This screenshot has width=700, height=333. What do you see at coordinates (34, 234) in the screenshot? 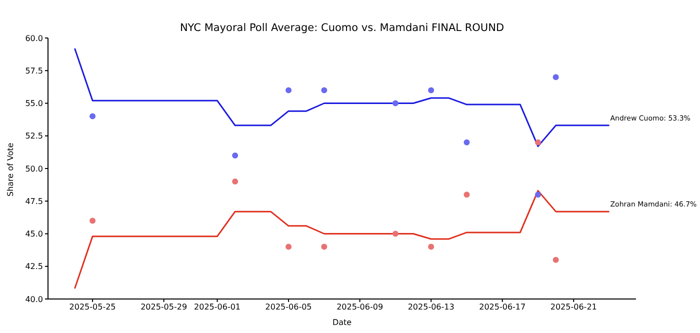
I see `y-tick-label: 45.0` at bounding box center [34, 234].